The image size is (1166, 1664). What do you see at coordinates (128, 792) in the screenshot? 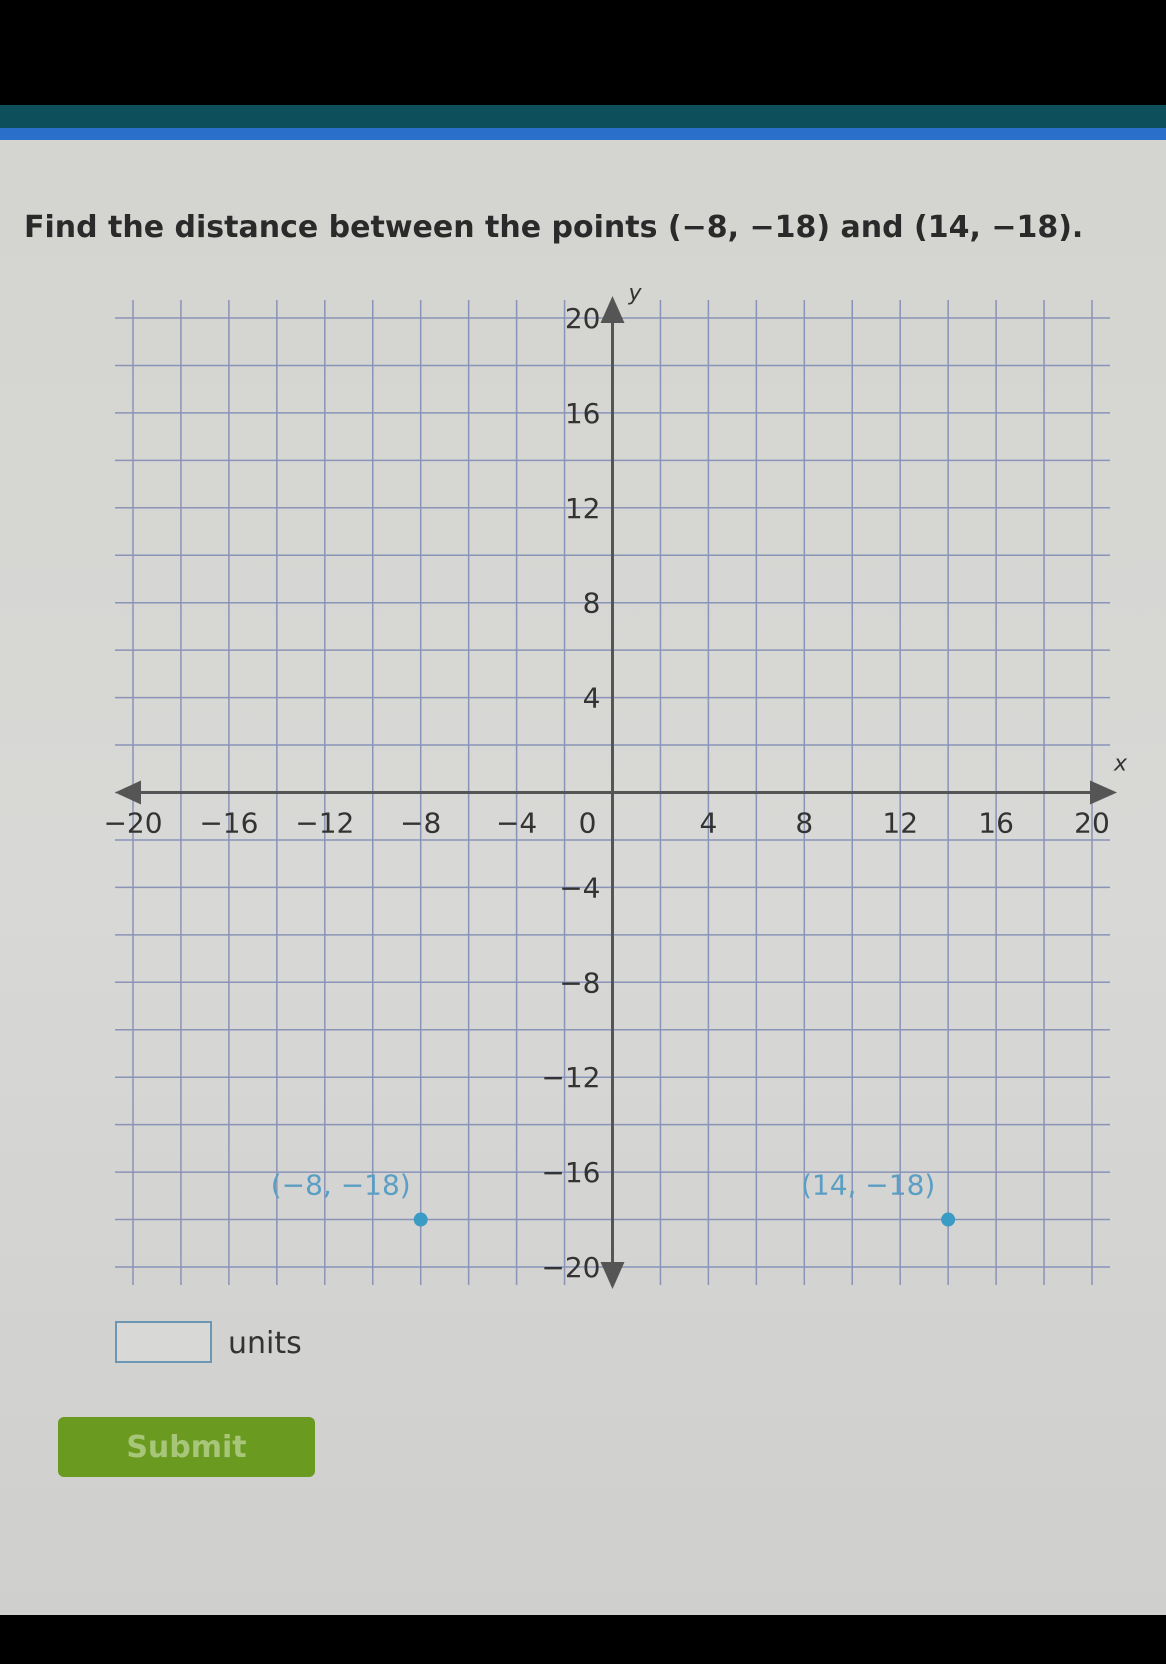
I see `x-axis-left-arrow-icon` at bounding box center [128, 792].